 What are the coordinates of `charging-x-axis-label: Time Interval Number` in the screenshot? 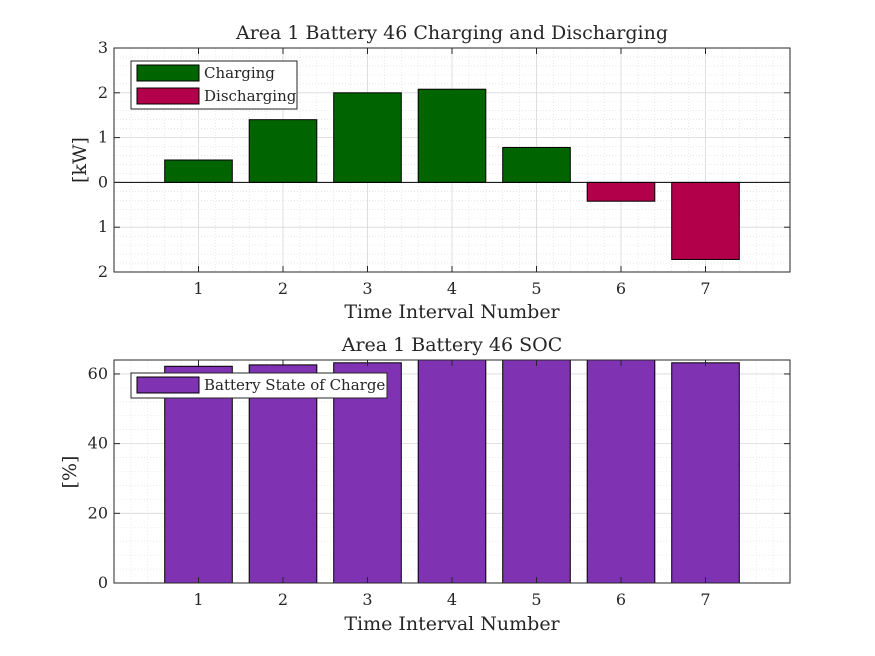 It's located at (452, 312).